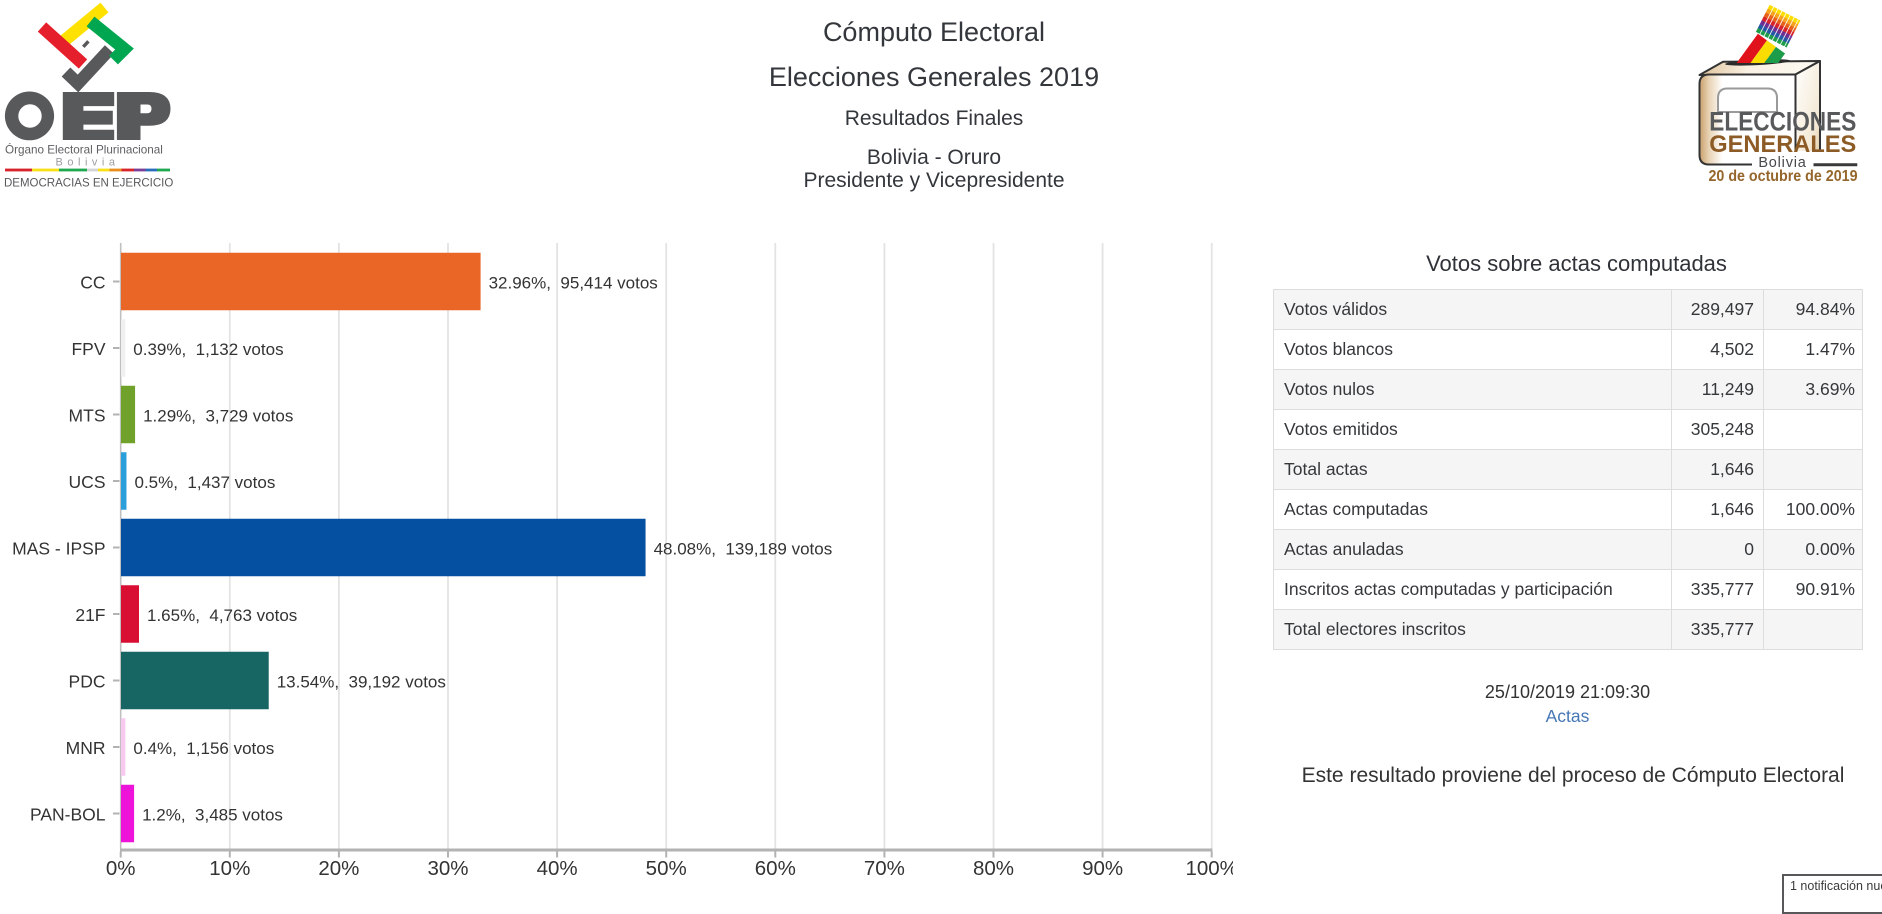 Image resolution: width=1882 pixels, height=914 pixels. Describe the element at coordinates (222, 615) in the screenshot. I see `svg-text: 1.65%, 4,763 votos` at that location.